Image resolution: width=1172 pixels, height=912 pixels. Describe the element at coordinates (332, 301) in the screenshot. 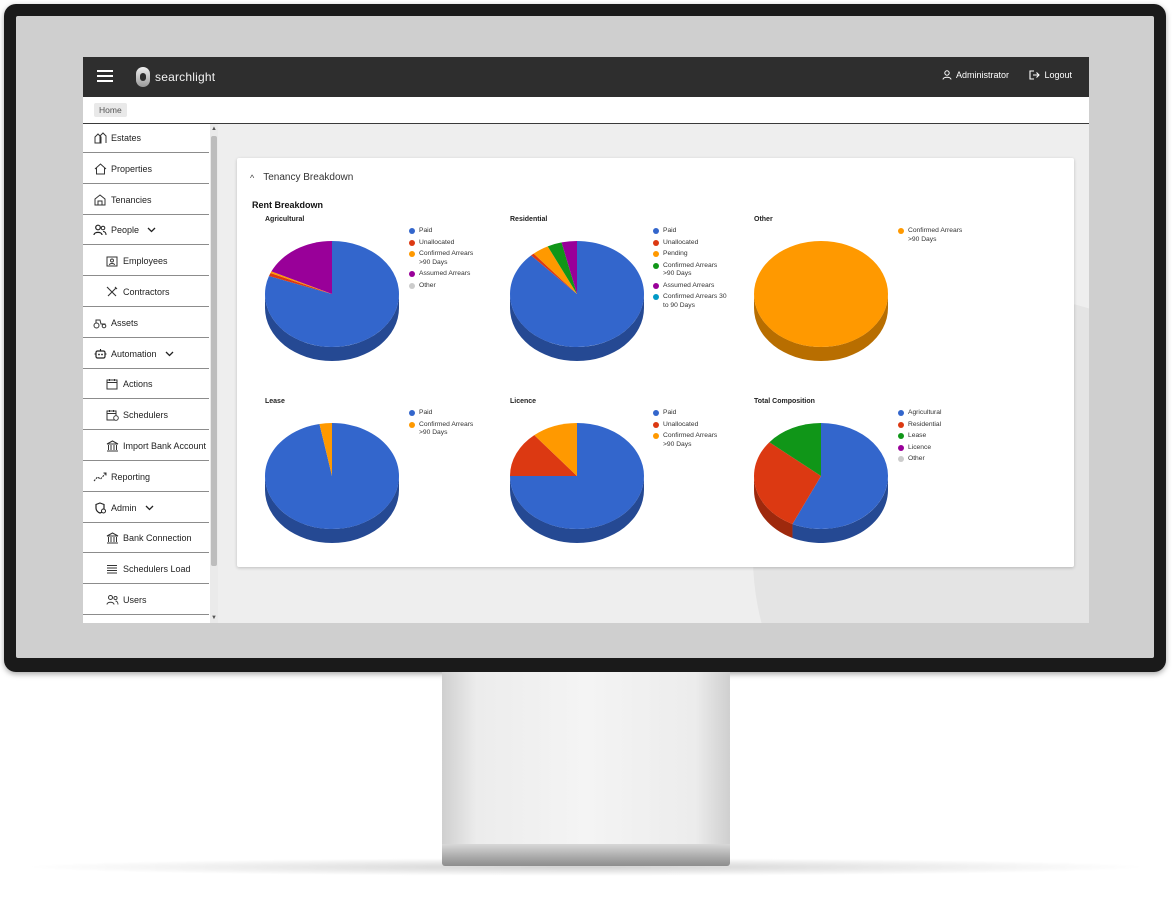

I see `pie-chart-agricultural` at that location.